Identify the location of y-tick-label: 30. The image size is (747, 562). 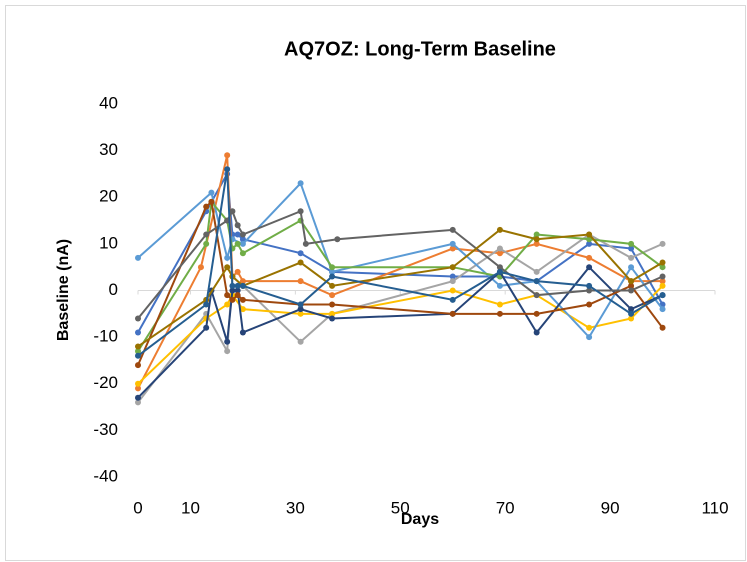
(108, 149).